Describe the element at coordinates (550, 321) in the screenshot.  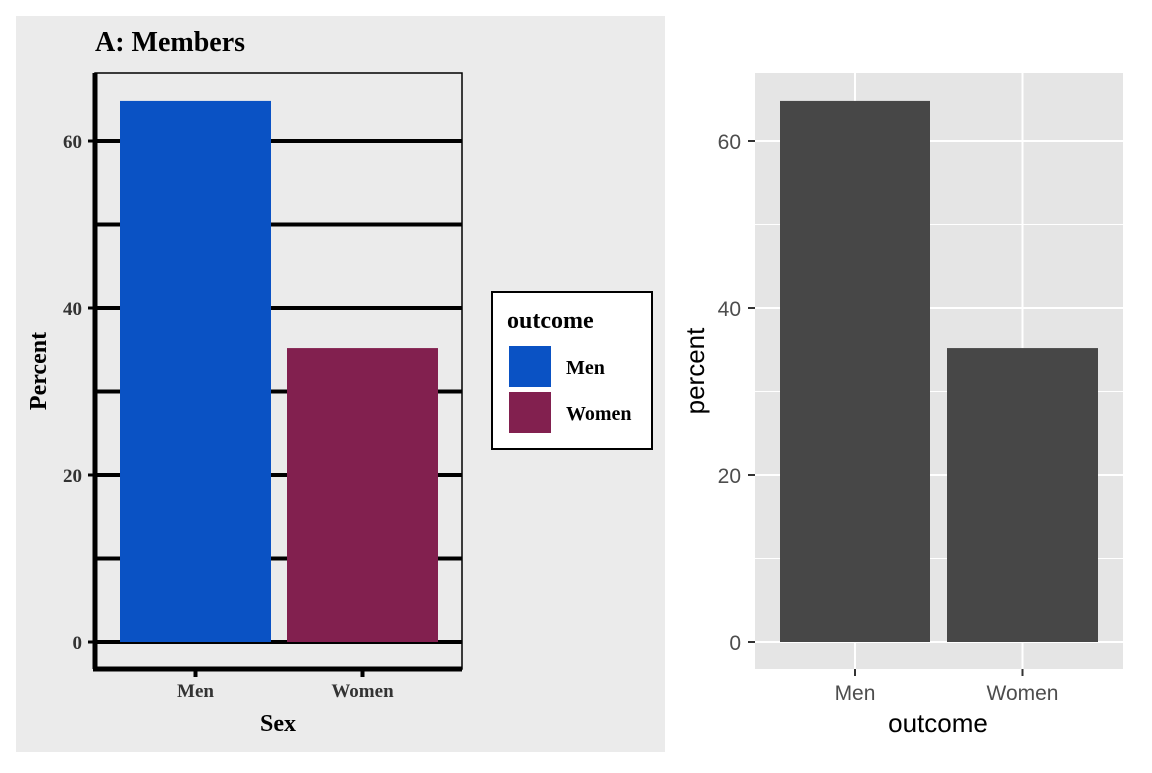
I see `legend-title: outcome` at that location.